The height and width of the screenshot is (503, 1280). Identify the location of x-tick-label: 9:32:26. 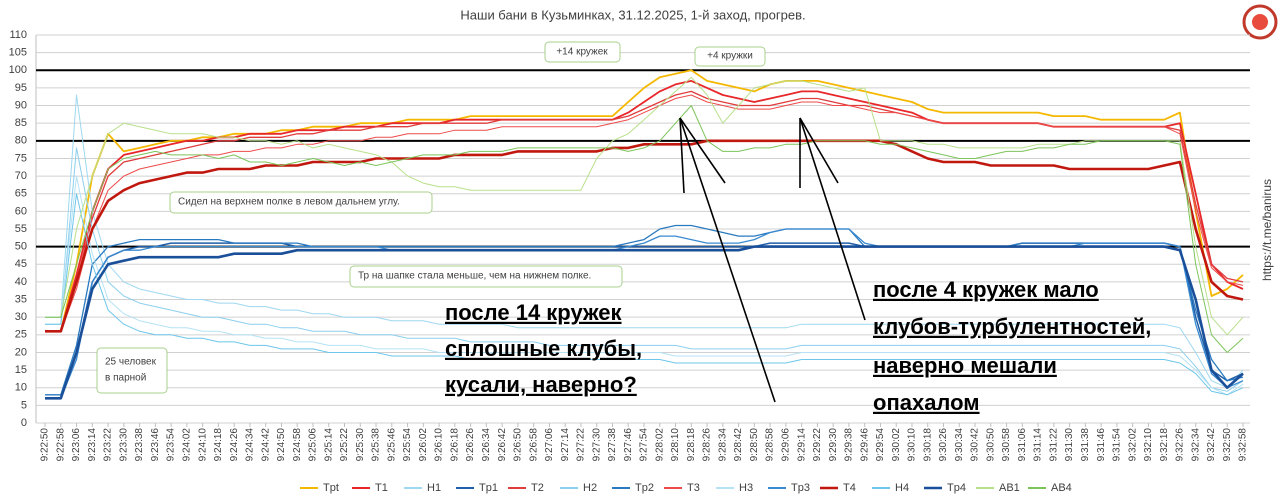
(1180, 445).